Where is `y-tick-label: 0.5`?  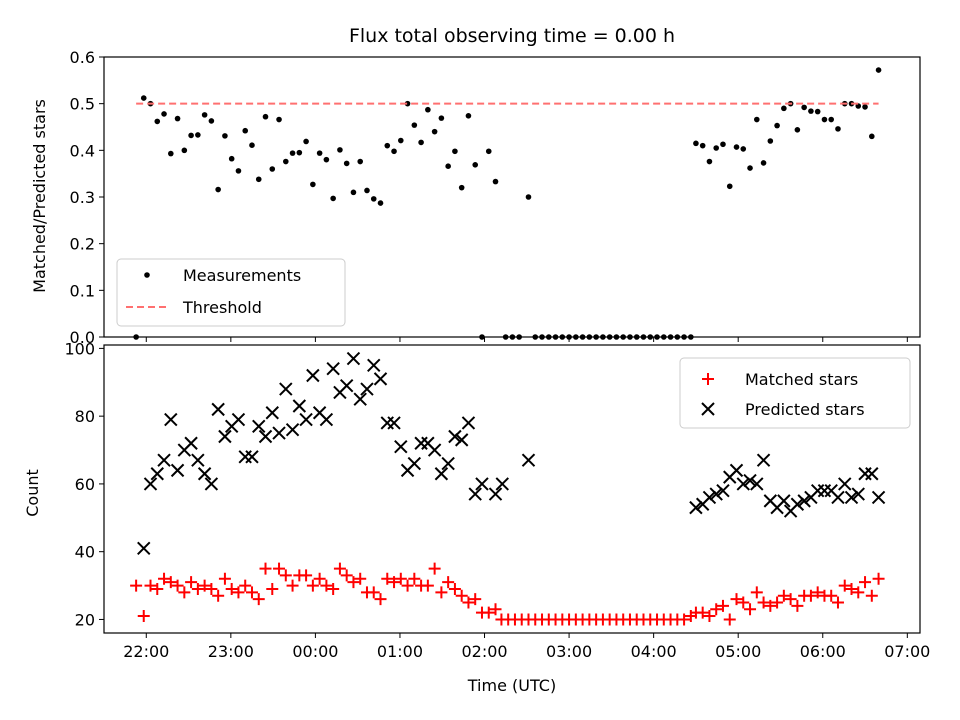
y-tick-label: 0.5 is located at coordinates (82, 104).